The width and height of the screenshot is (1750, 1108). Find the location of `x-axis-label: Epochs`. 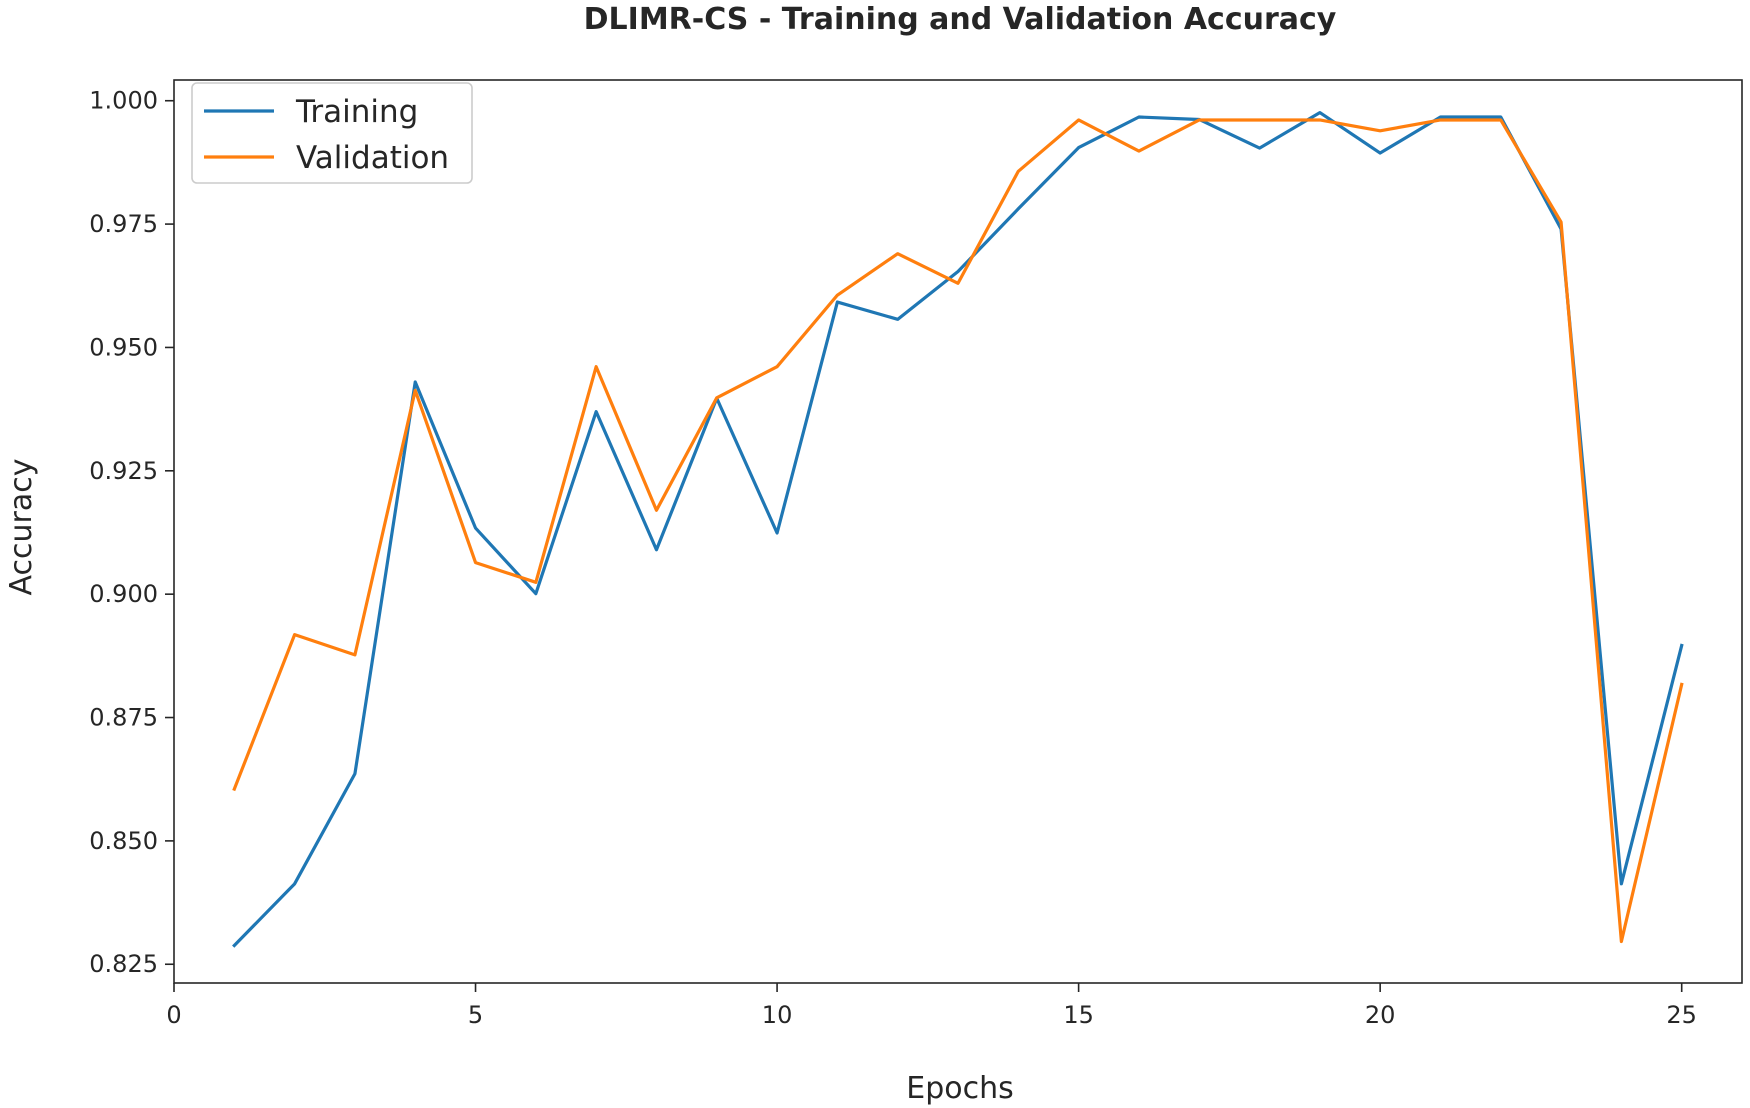

x-axis-label: Epochs is located at coordinates (960, 1088).